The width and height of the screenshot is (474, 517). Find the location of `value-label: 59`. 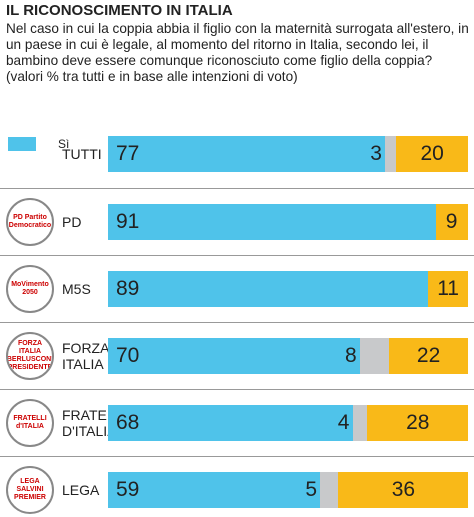

value-label: 59 is located at coordinates (128, 489).